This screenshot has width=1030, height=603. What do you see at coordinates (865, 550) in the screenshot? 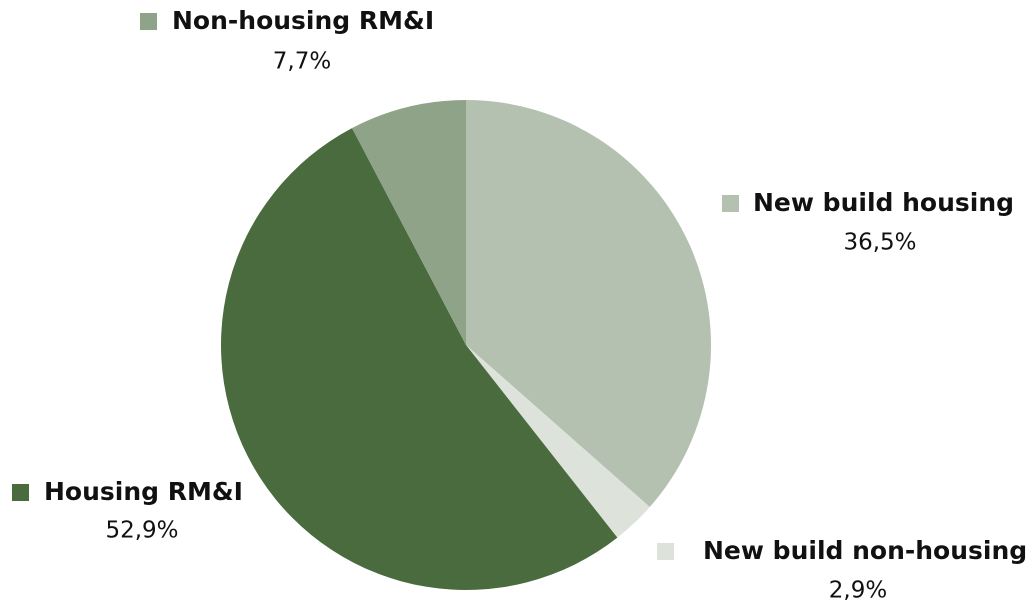
I see `slice-name: New build non-housing` at bounding box center [865, 550].